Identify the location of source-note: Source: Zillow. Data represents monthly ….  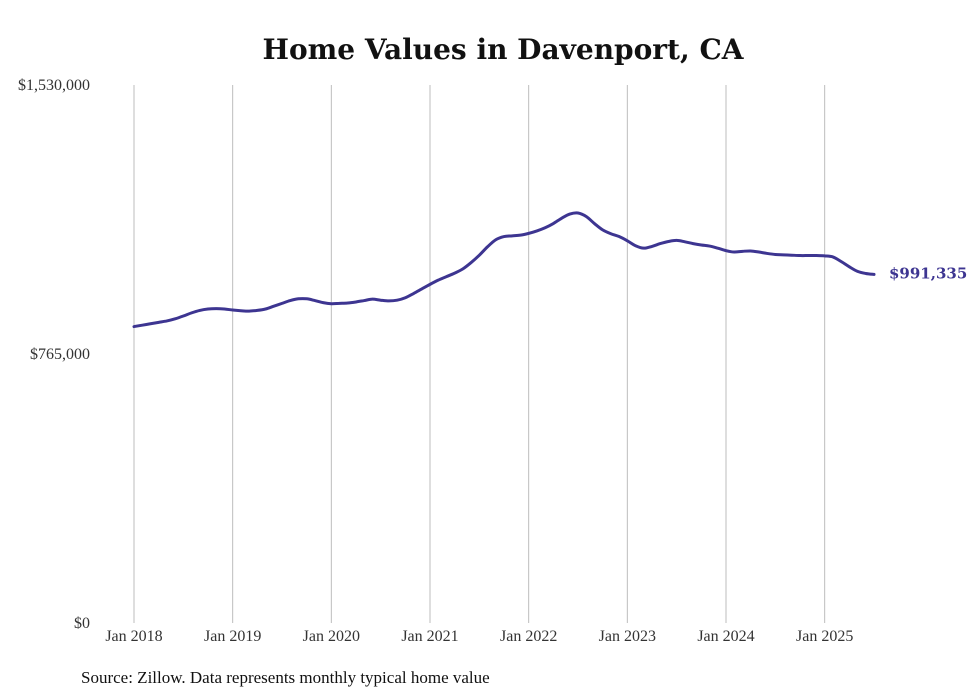
(285, 677).